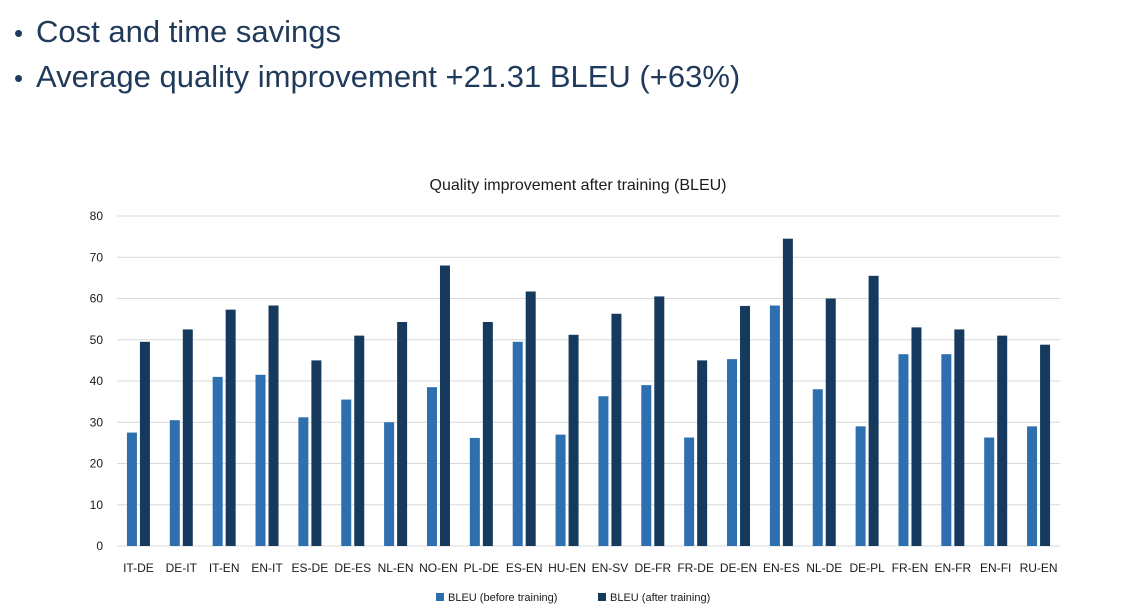 This screenshot has width=1133, height=613. Describe the element at coordinates (224, 568) in the screenshot. I see `x-tick-label: IT-EN` at that location.